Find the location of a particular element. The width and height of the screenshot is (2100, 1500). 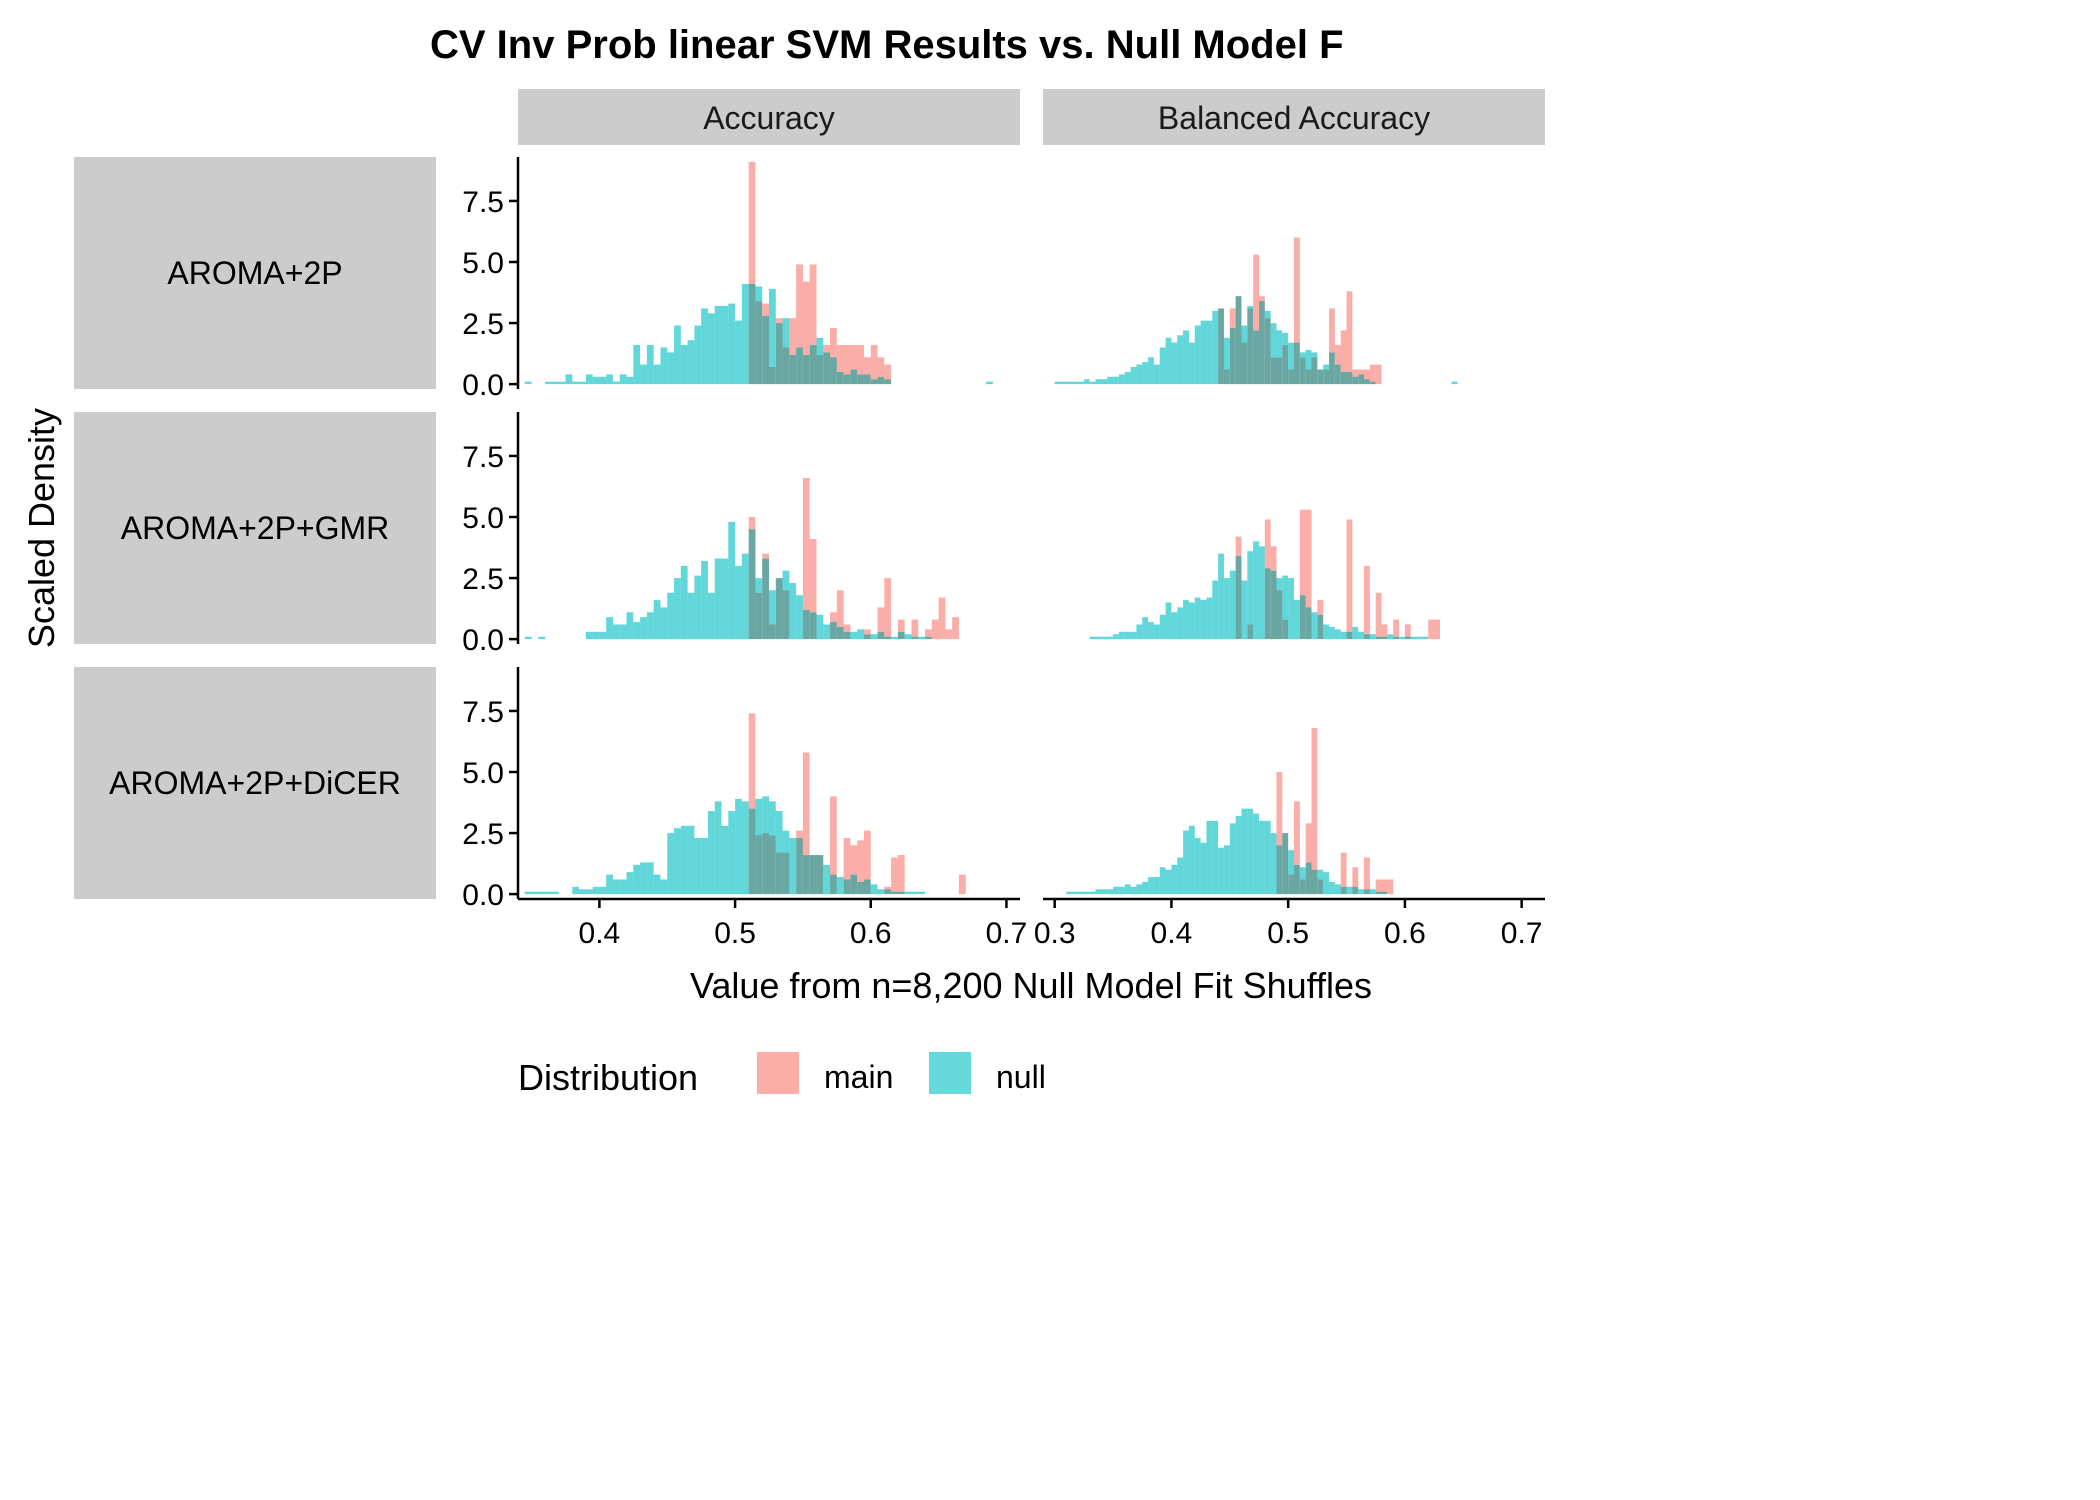

y-tick-label: 2.5 is located at coordinates (483, 834).